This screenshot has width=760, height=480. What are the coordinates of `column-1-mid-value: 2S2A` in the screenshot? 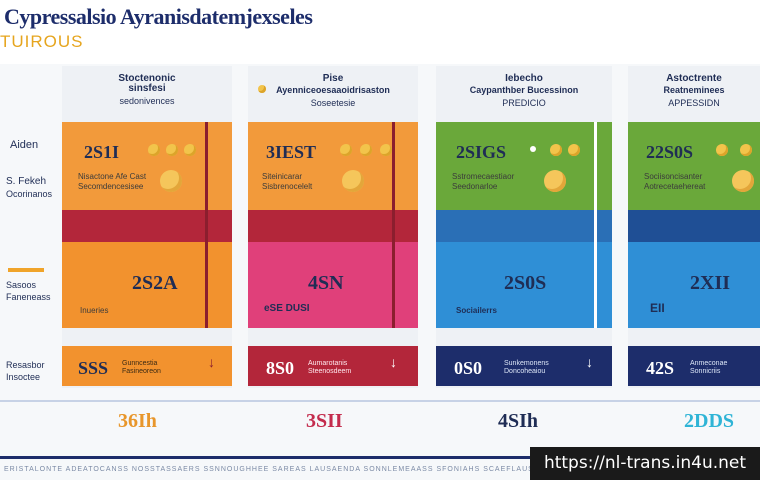 It's located at (155, 283).